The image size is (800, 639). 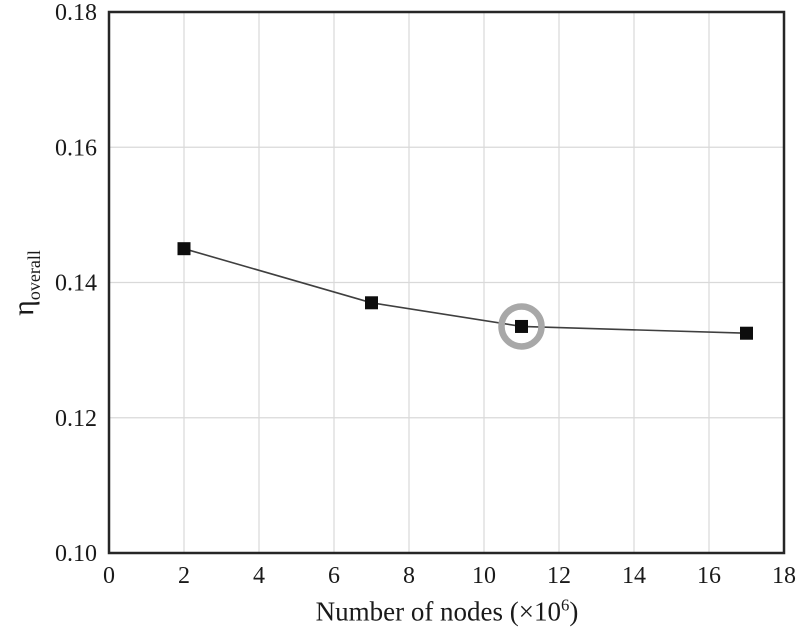 What do you see at coordinates (184, 576) in the screenshot?
I see `x-tick-label: 2` at bounding box center [184, 576].